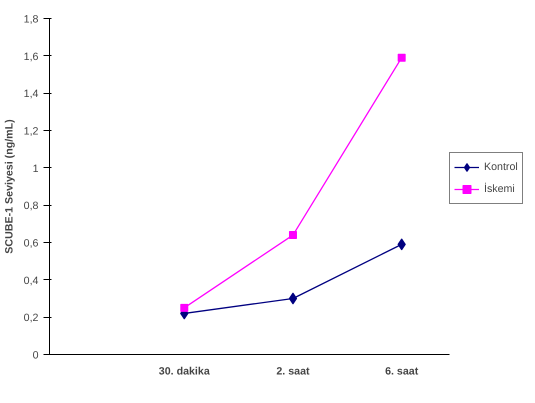 The width and height of the screenshot is (535, 403). I want to click on x-tick-label: 6. saat, so click(402, 372).